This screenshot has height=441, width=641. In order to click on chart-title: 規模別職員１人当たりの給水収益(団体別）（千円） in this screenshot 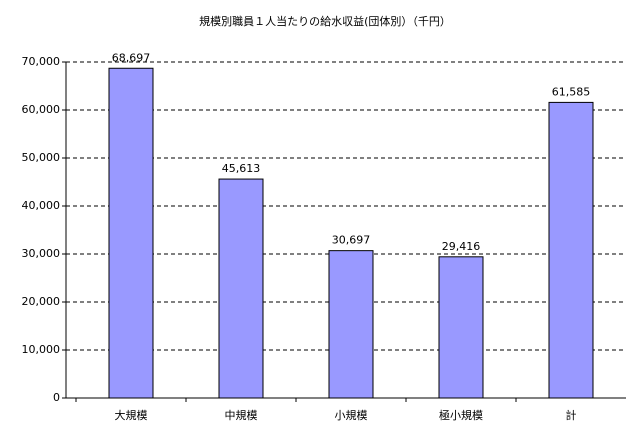, I will do `click(325, 21)`.